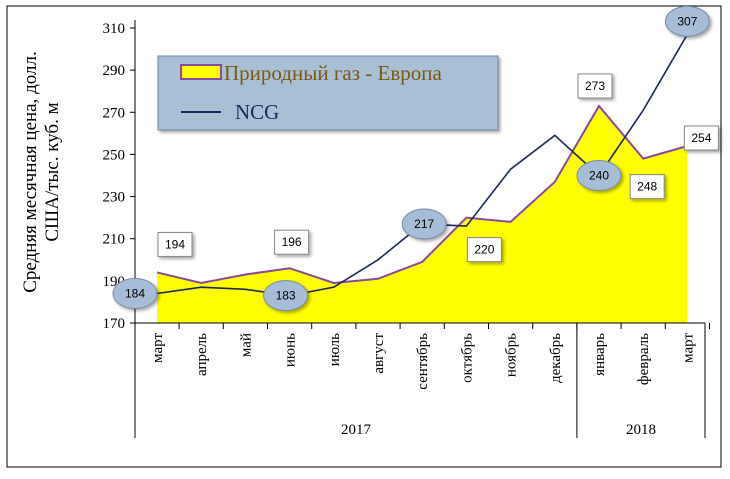  I want to click on y-tick-label: 170, so click(114, 324).